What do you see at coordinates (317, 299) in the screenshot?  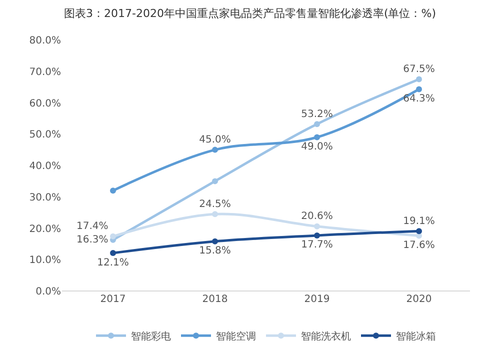 I see `x-tick-label: 2019` at bounding box center [317, 299].